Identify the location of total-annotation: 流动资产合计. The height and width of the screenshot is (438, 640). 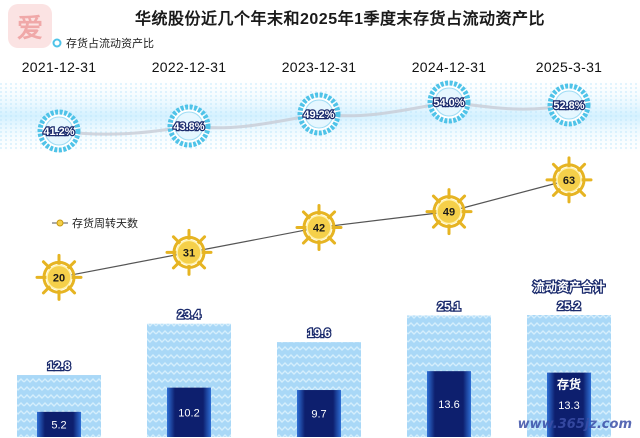
(569, 286).